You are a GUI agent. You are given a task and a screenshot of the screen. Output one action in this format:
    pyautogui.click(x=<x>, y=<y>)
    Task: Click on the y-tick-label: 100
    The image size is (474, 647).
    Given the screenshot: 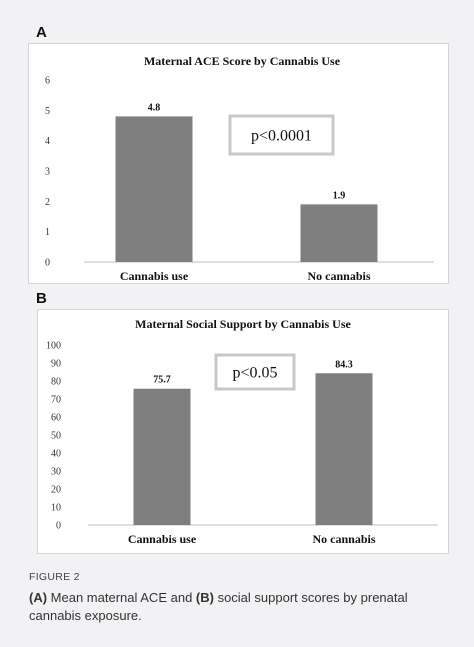 What is the action you would take?
    pyautogui.click(x=53, y=346)
    